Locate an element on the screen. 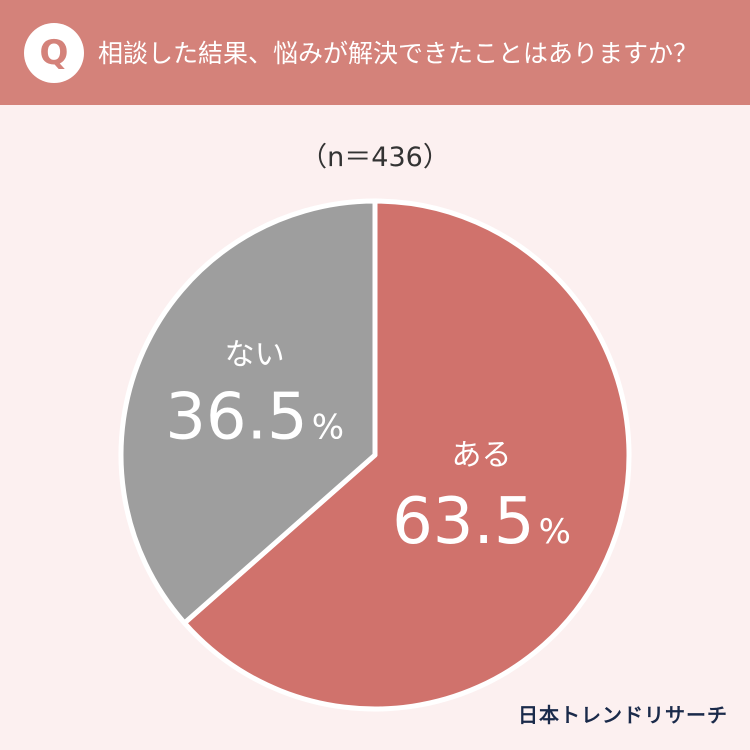 This screenshot has height=750, width=750. question-header: Q 相談した結果、悩みが解決できたことはありますか？ is located at coordinates (375, 52).